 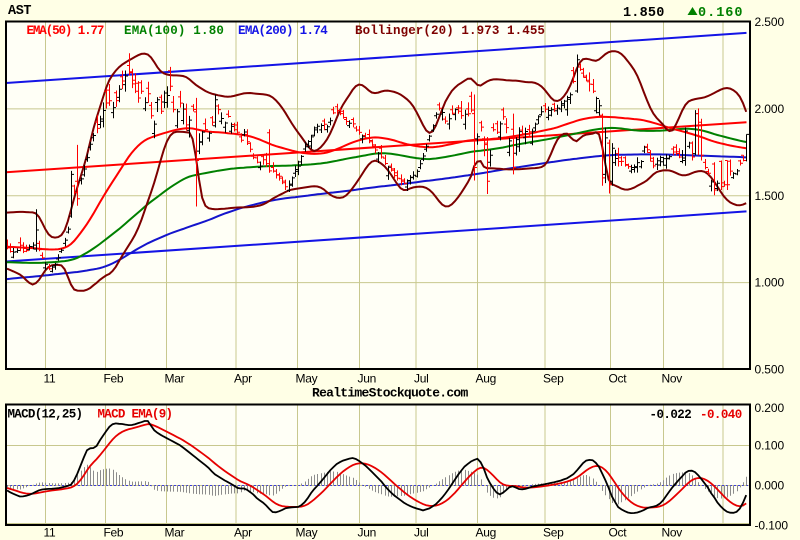 I want to click on svg-text: EMA(100) 1.80, so click(x=174, y=31).